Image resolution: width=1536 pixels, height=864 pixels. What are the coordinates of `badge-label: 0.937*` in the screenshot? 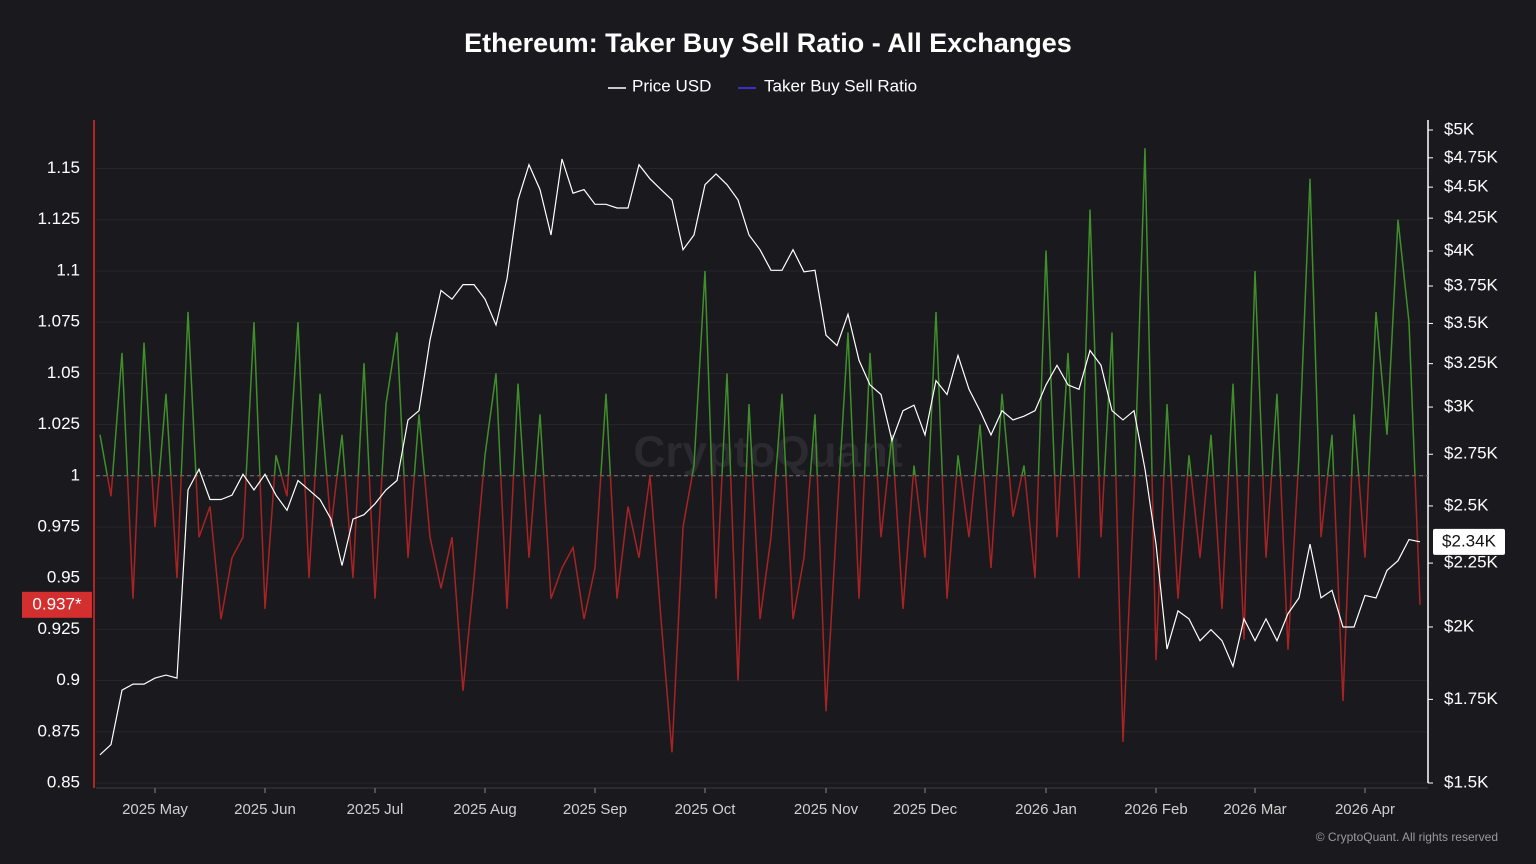 It's located at (57, 603).